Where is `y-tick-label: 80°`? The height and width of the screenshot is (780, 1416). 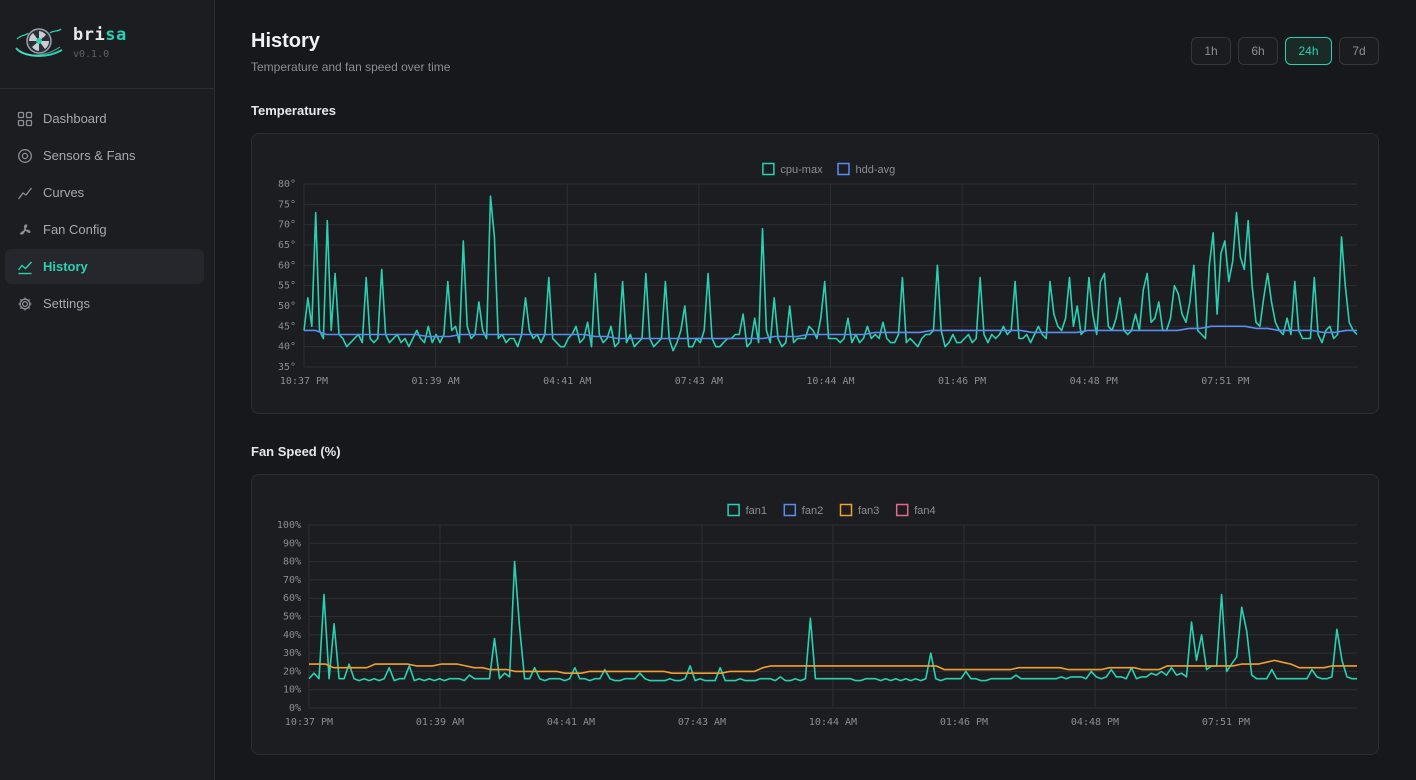 y-tick-label: 80° is located at coordinates (287, 184).